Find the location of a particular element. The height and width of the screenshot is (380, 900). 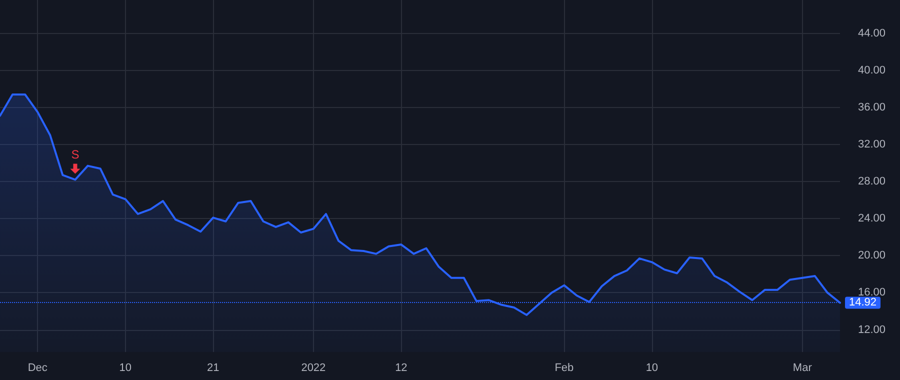

y-tick-label: 20.00 is located at coordinates (872, 256).